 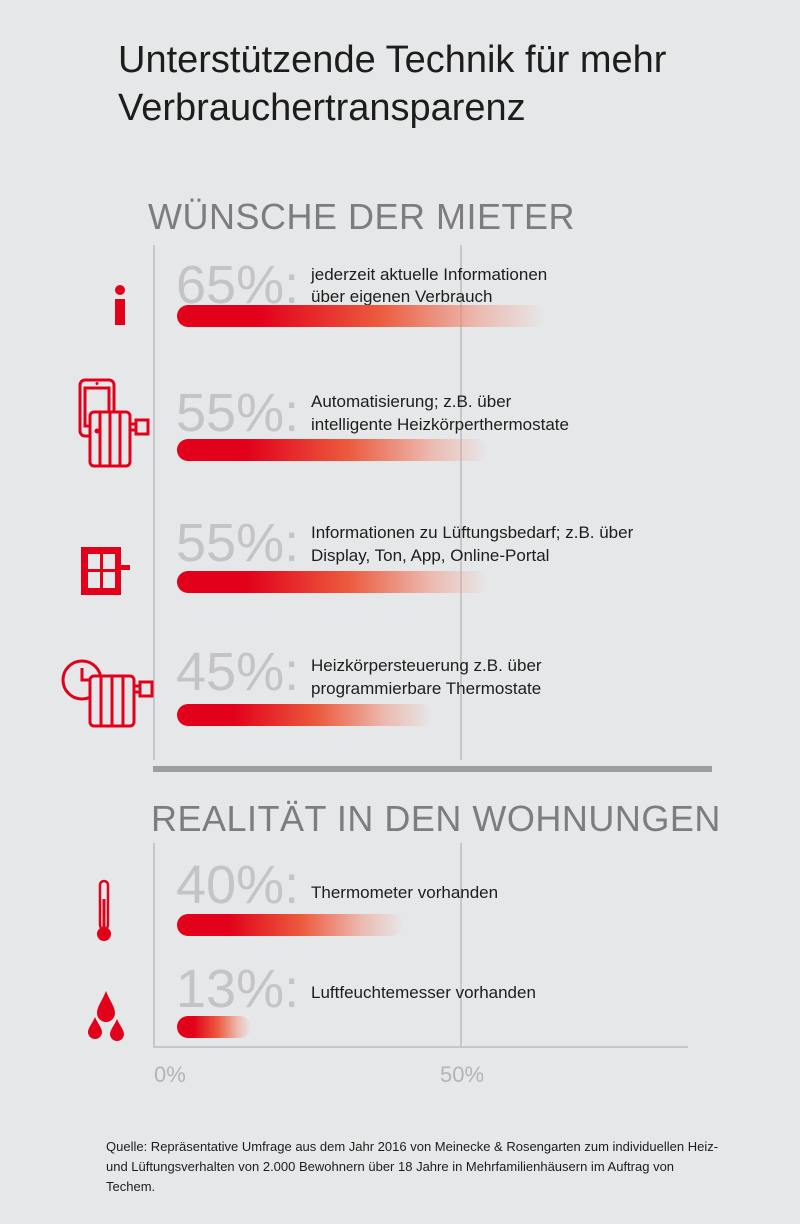 I want to click on section-heading-wishes: WÜNSCHE DER MIETER, so click(x=362, y=216).